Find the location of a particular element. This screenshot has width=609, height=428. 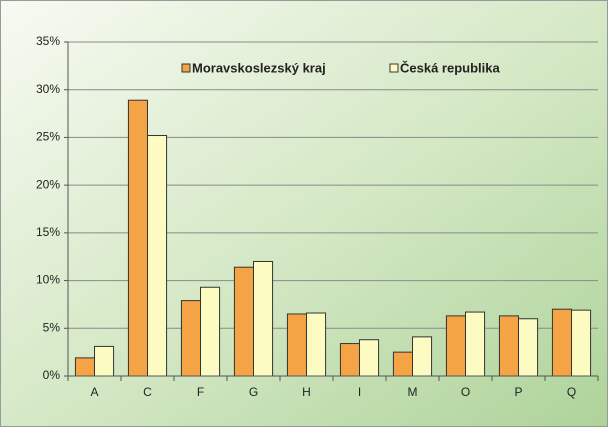

legend-label: Česká republika is located at coordinates (450, 67).